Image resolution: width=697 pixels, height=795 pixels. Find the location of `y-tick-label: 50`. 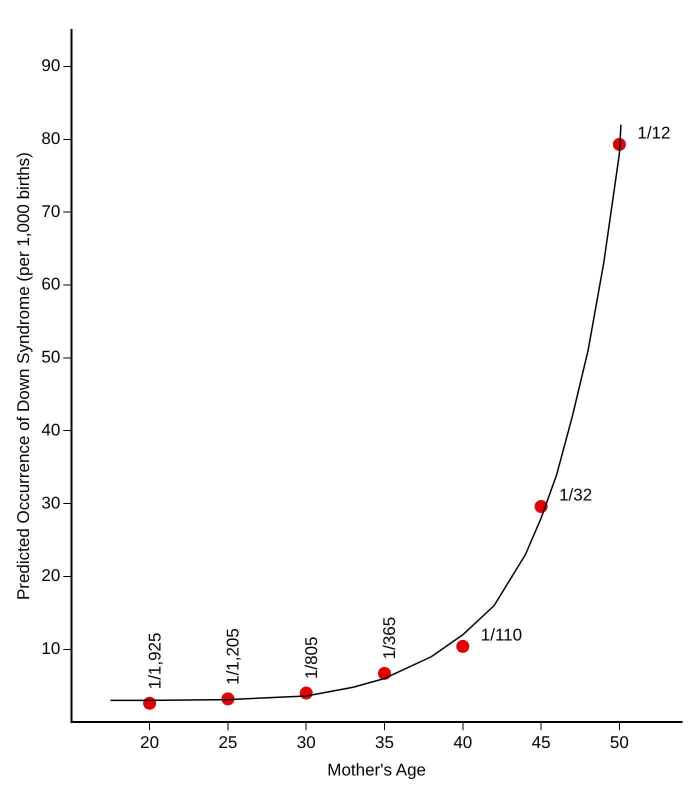

y-tick-label: 50 is located at coordinates (50, 357).